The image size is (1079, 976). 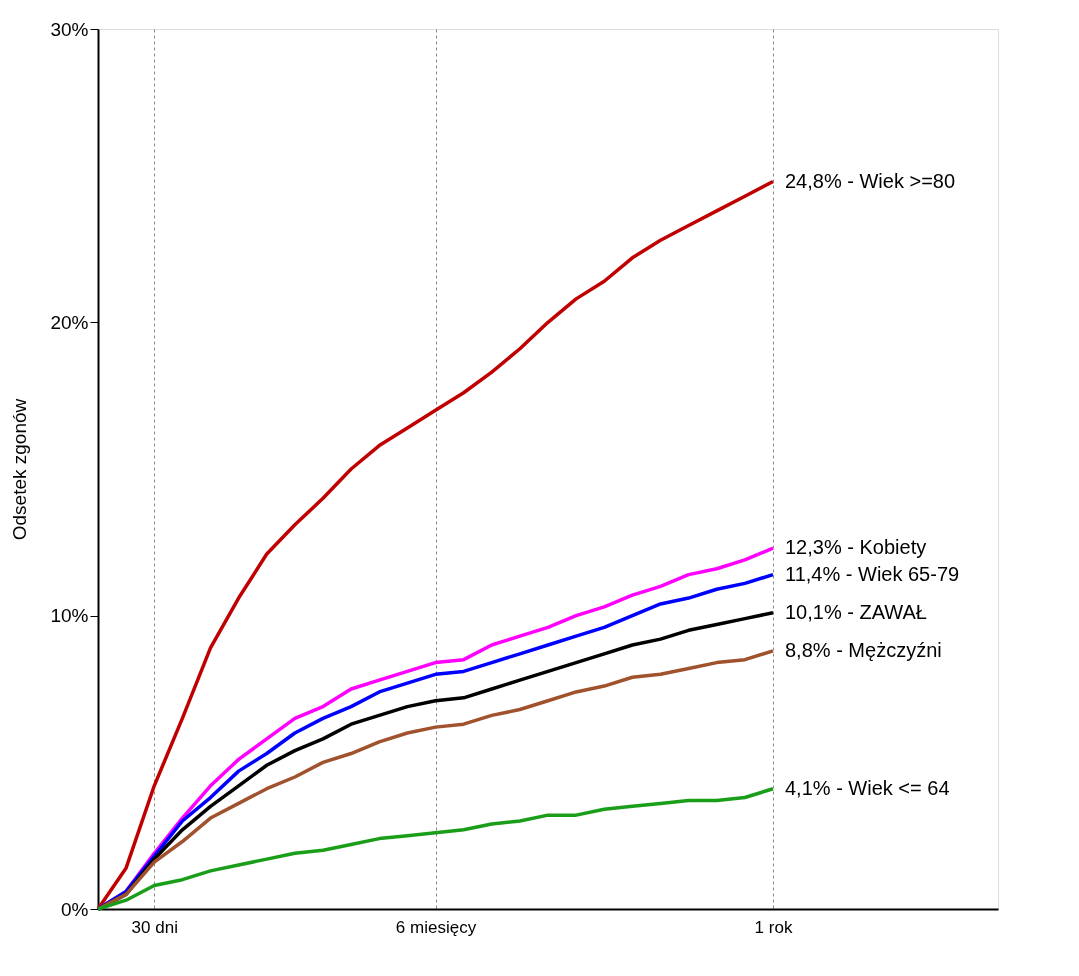 What do you see at coordinates (75, 909) in the screenshot?
I see `y-tick-label: 0%` at bounding box center [75, 909].